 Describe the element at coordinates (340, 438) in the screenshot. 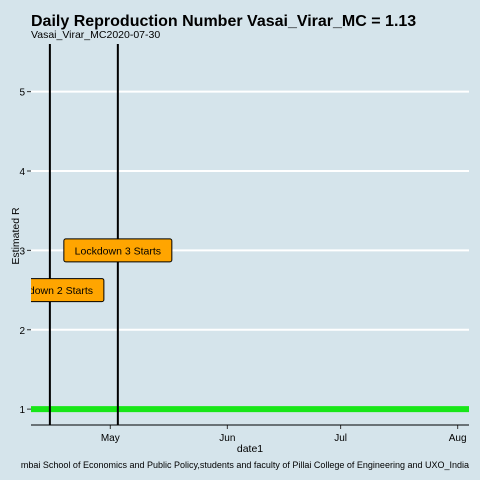

I see `x-tick-label: Jul` at that location.